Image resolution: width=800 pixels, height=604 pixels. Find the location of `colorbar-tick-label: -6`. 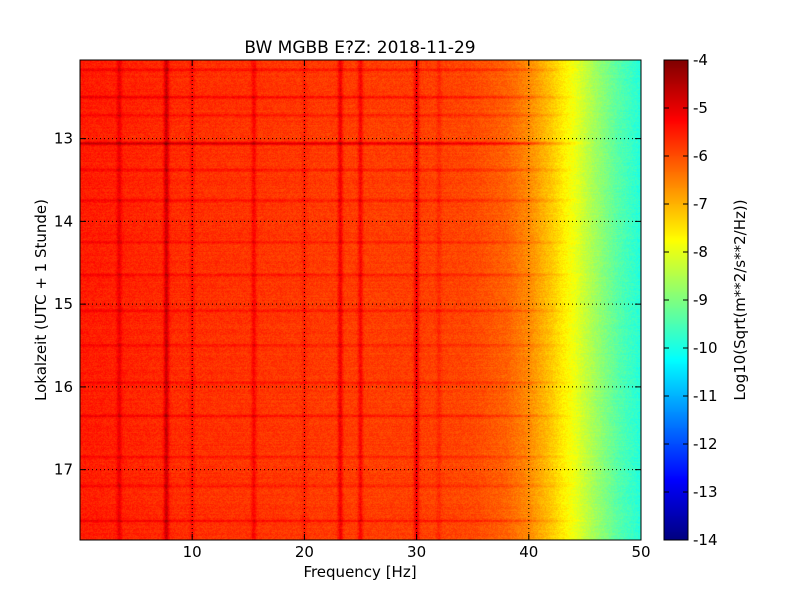

colorbar-tick-label: -6 is located at coordinates (700, 156).